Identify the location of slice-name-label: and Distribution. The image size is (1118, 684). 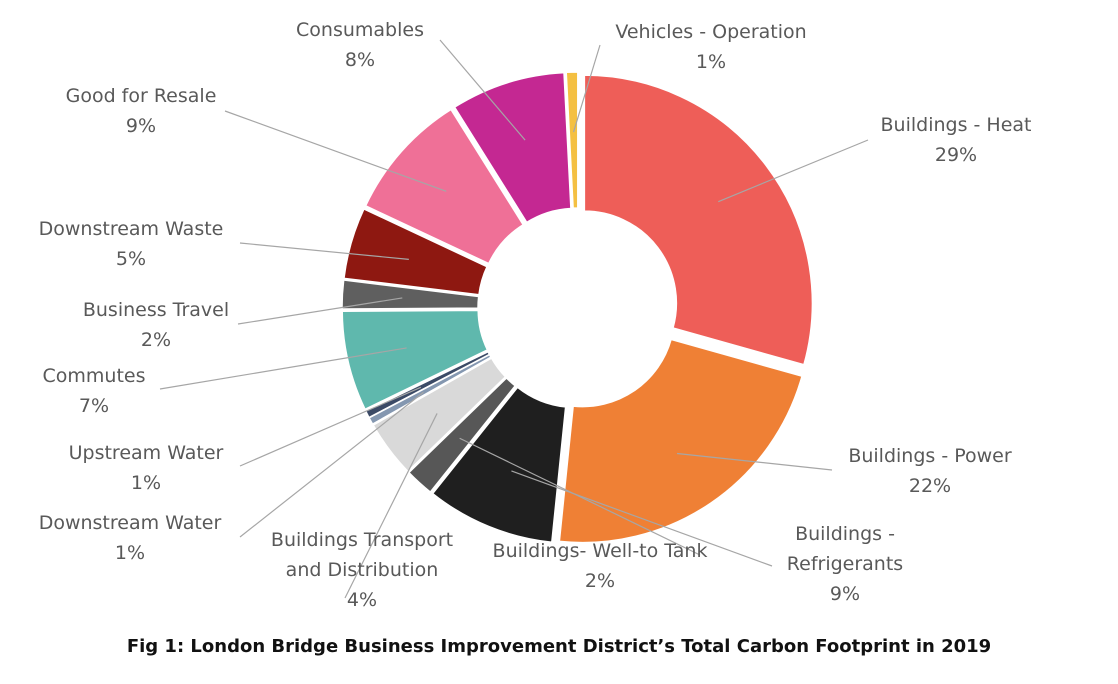
(362, 570).